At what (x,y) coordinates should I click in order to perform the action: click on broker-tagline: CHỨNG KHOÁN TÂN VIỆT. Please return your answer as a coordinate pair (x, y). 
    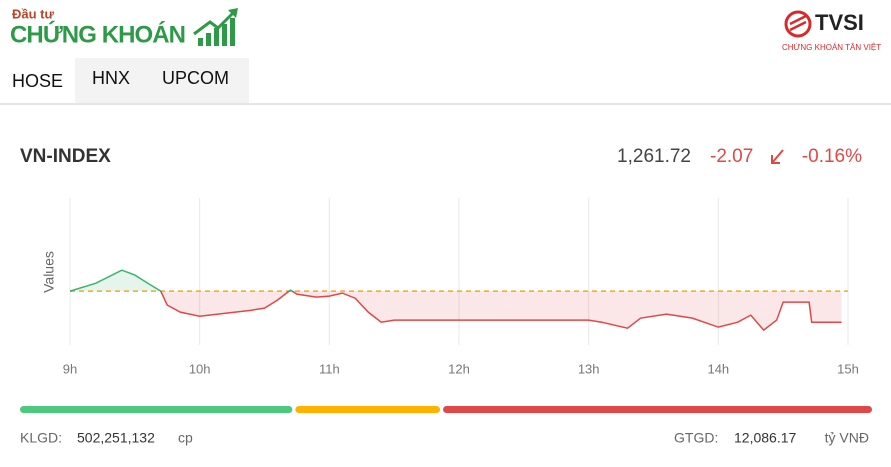
    Looking at the image, I should click on (831, 47).